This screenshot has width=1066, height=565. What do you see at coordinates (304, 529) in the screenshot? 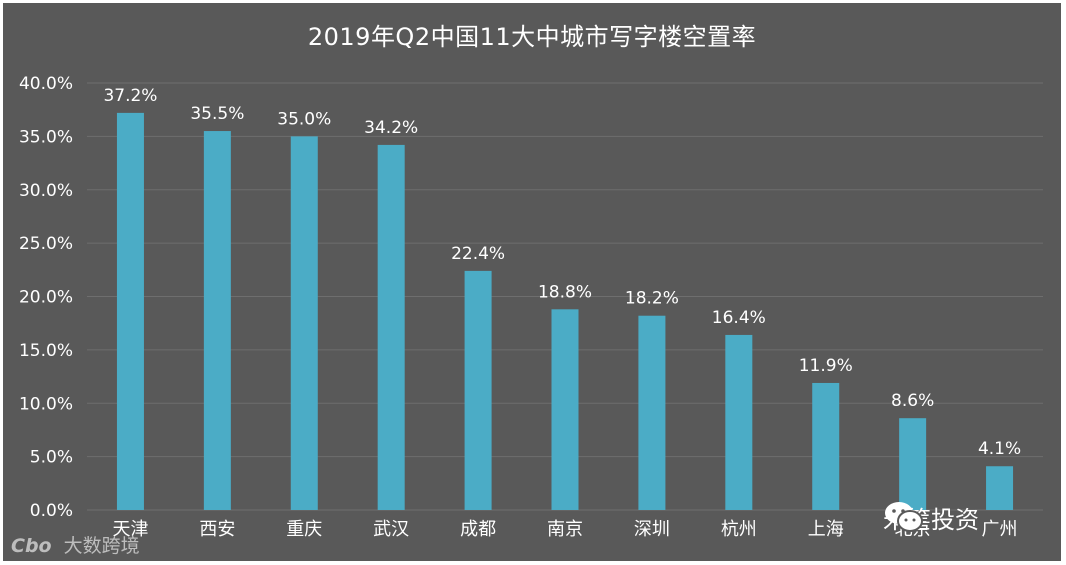
I see `x-category-label: 重庆` at bounding box center [304, 529].